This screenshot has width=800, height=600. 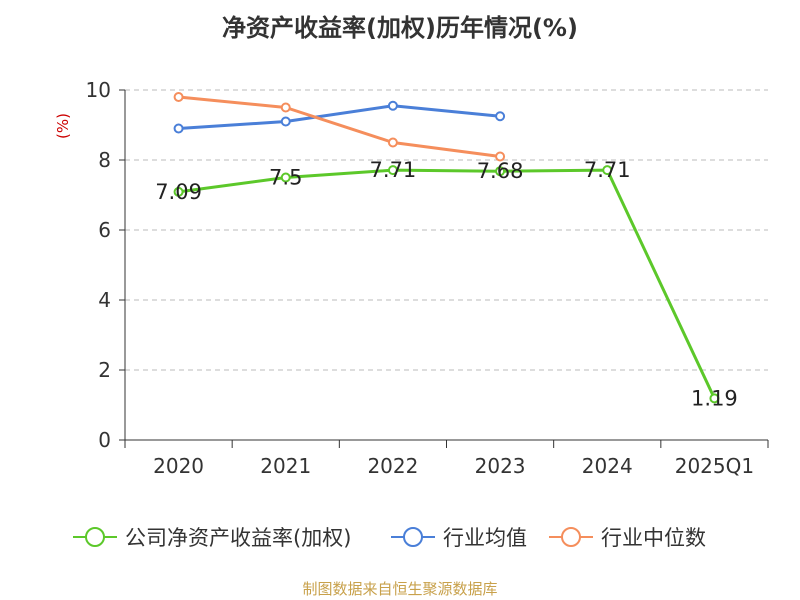 What do you see at coordinates (104, 230) in the screenshot?
I see `y-tick-label: 6` at bounding box center [104, 230].